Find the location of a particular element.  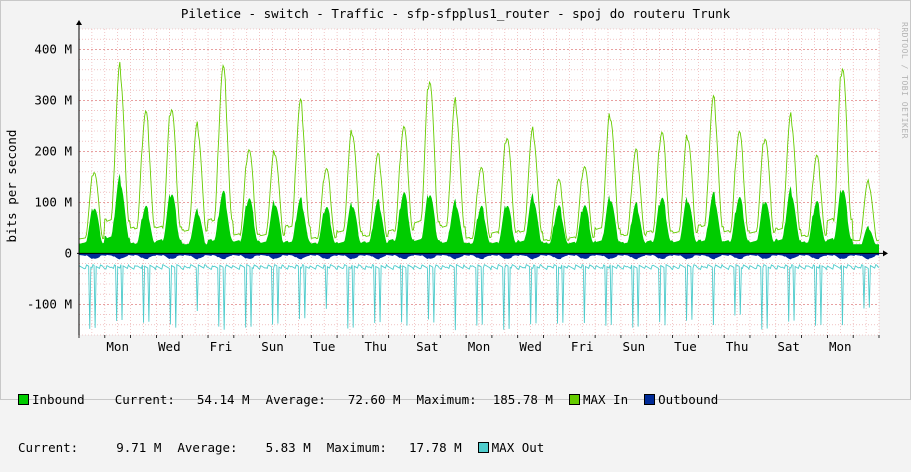

max-out-swatch is located at coordinates (483, 447).